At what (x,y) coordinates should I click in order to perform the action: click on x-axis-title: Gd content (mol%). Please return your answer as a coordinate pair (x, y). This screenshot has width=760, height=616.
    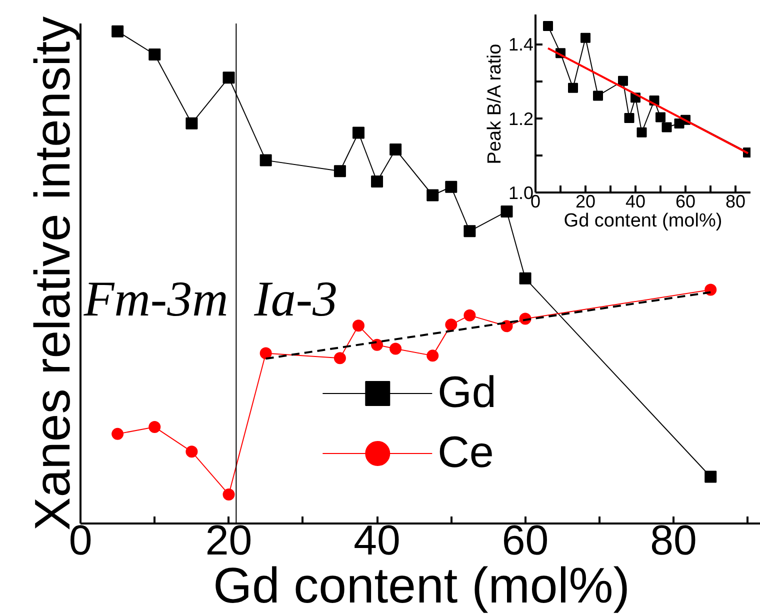
    Looking at the image, I should click on (643, 221).